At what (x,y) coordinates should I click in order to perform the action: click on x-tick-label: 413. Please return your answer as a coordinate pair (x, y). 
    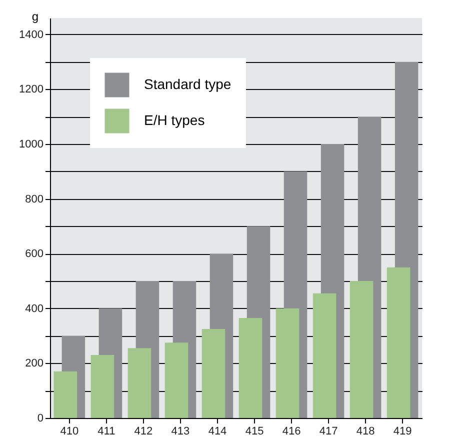
    Looking at the image, I should click on (180, 432).